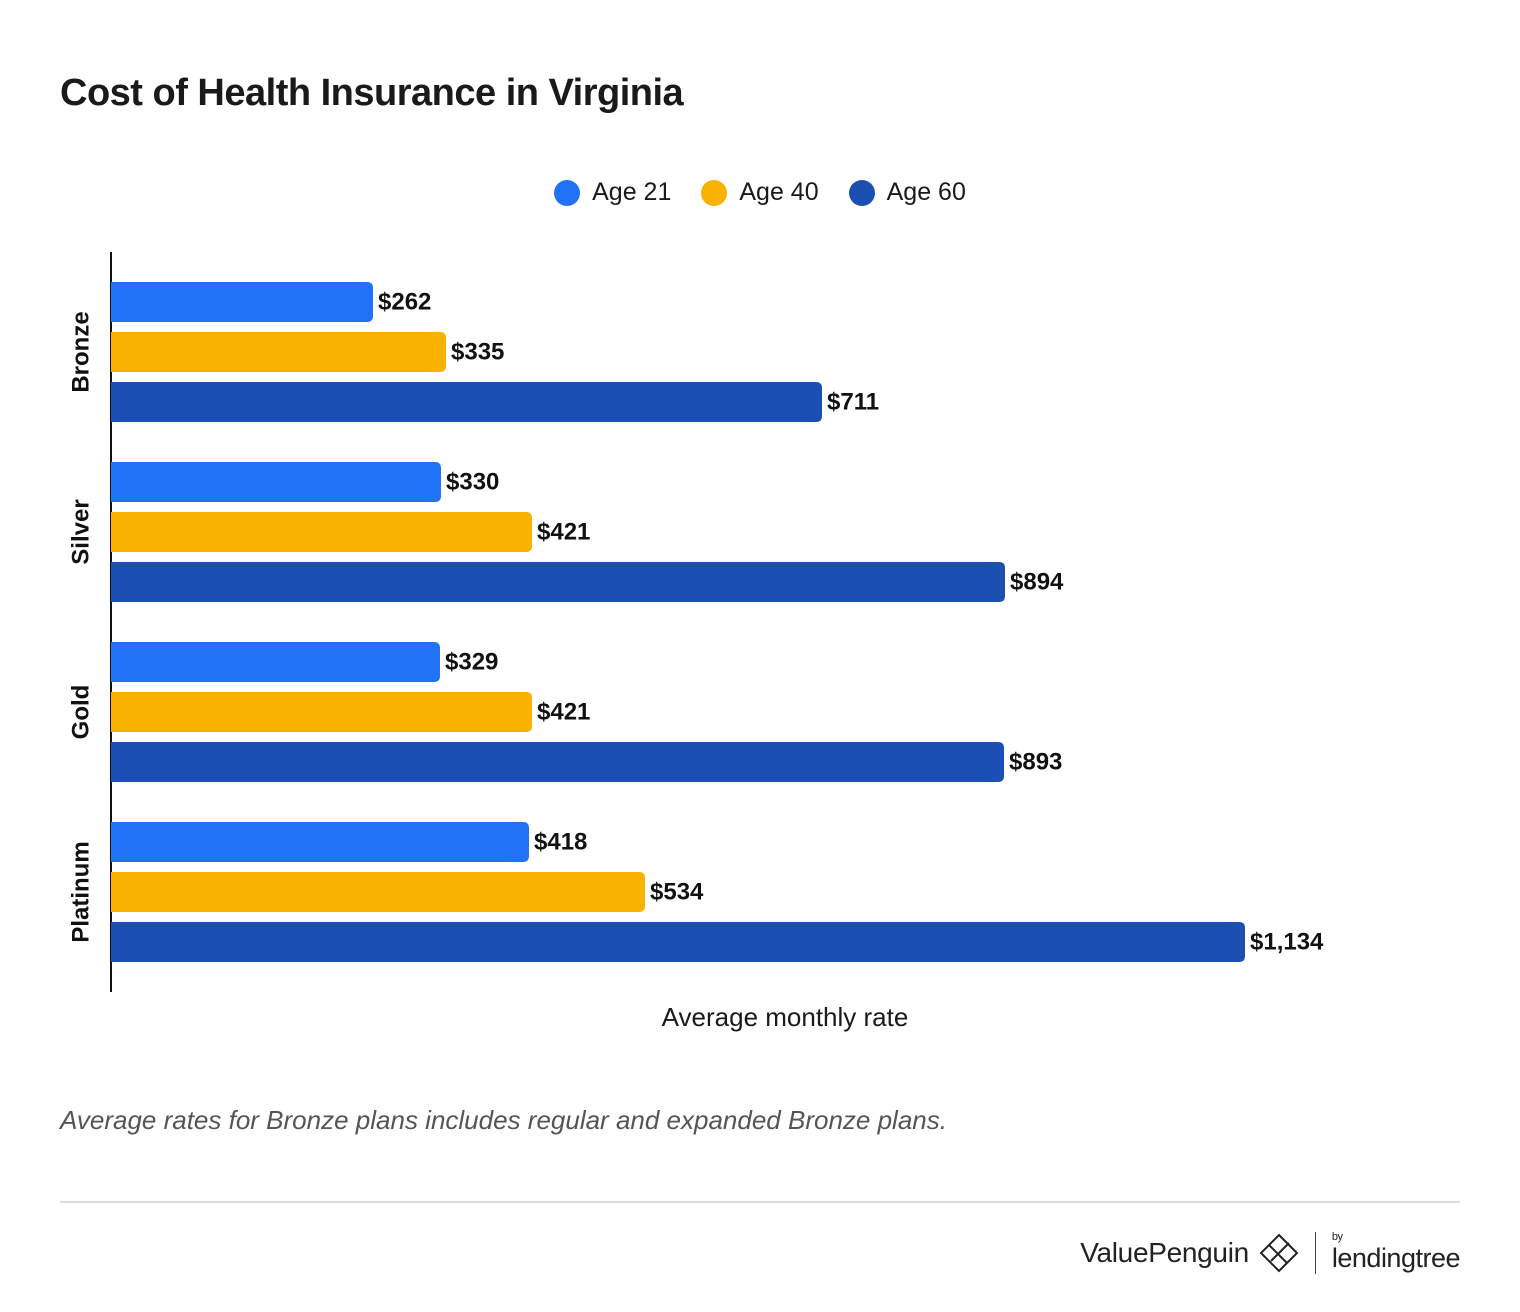 The width and height of the screenshot is (1520, 1312). What do you see at coordinates (560, 841) in the screenshot?
I see `data-label-platinum-age-21: $418` at bounding box center [560, 841].